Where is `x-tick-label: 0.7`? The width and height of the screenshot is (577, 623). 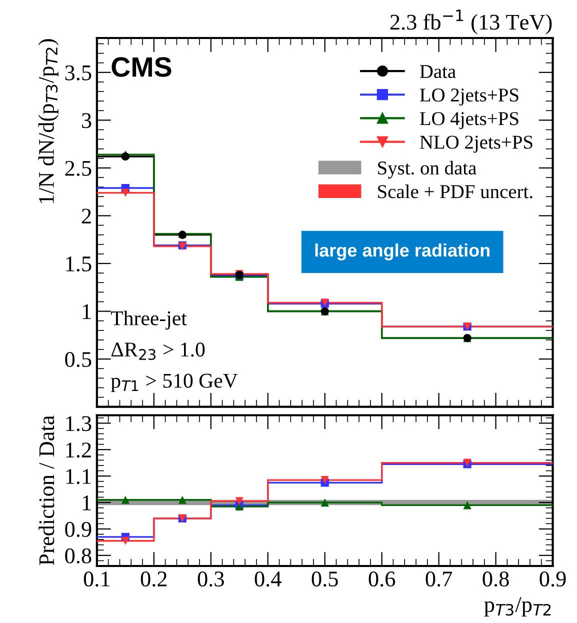 x-tick-label: 0.7 is located at coordinates (439, 579).